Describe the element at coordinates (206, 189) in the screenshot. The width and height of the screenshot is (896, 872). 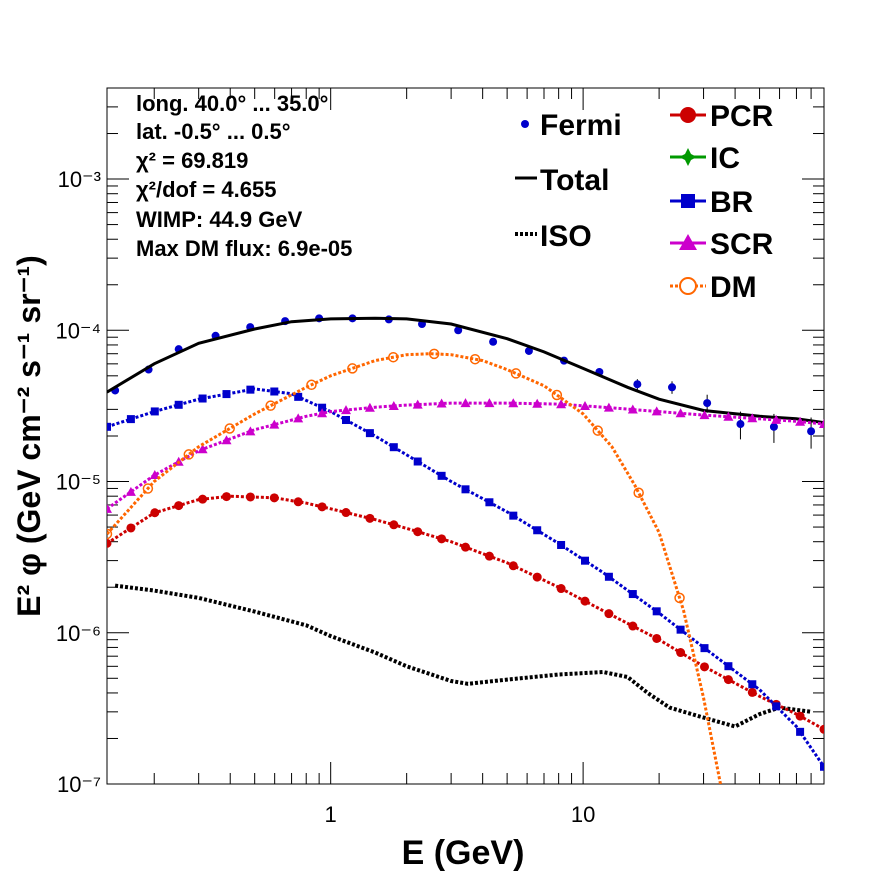
I see `info-line-chi2-dof: χ²/dof = 4.655` at that location.